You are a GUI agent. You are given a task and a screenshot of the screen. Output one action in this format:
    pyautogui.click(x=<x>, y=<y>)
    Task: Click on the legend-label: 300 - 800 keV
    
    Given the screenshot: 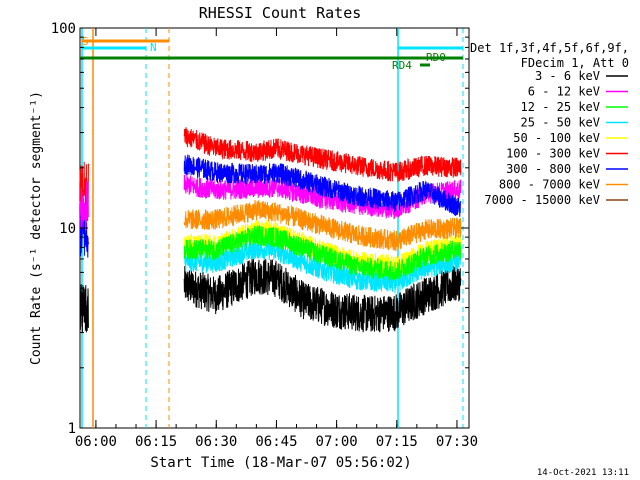 What is the action you would take?
    pyautogui.click(x=553, y=169)
    